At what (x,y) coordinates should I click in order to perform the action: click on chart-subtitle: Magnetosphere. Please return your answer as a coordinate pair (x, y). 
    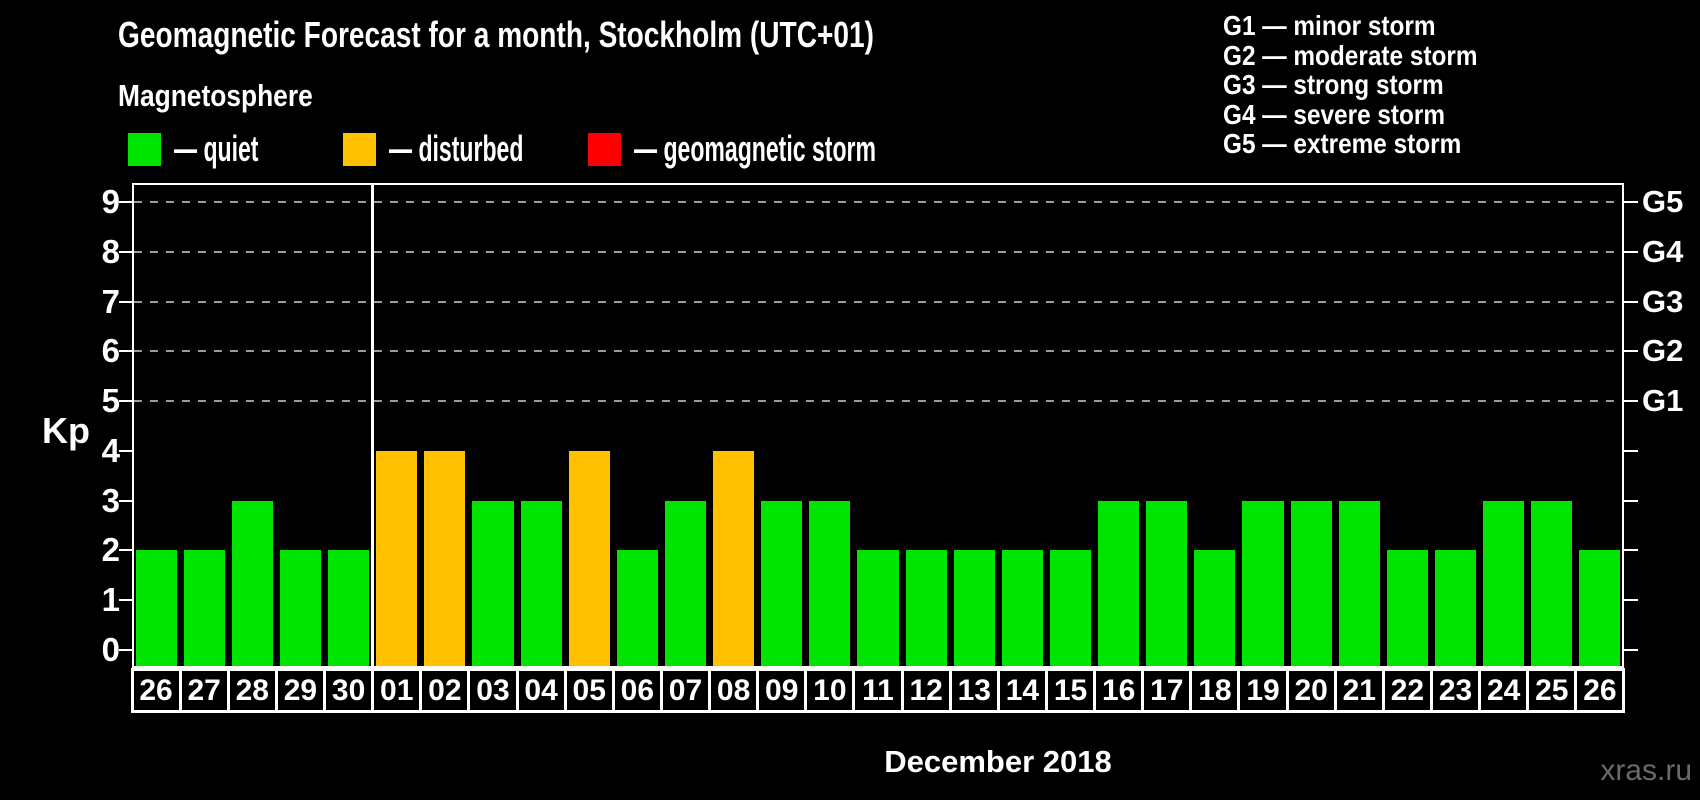
    Looking at the image, I should click on (232, 96).